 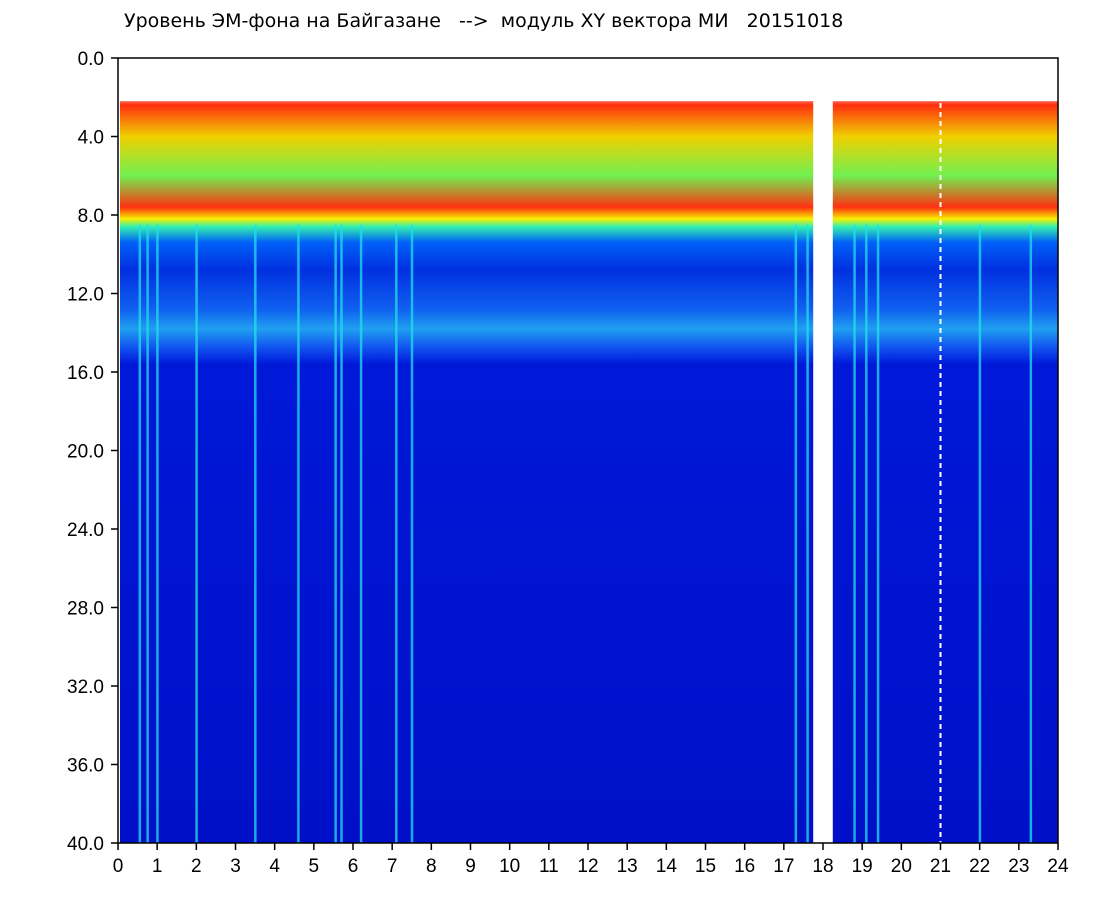 I want to click on y-tick-label: 24.0, so click(x=85, y=530).